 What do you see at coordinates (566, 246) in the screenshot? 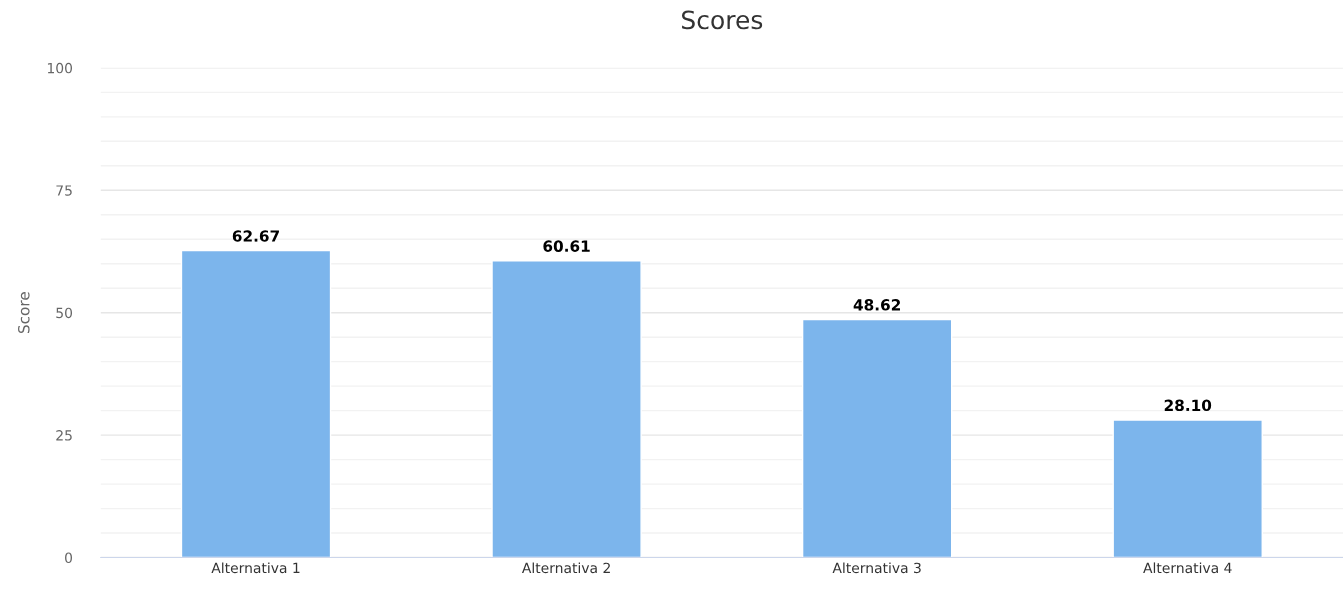
I see `data-label: 60.61` at bounding box center [566, 246].